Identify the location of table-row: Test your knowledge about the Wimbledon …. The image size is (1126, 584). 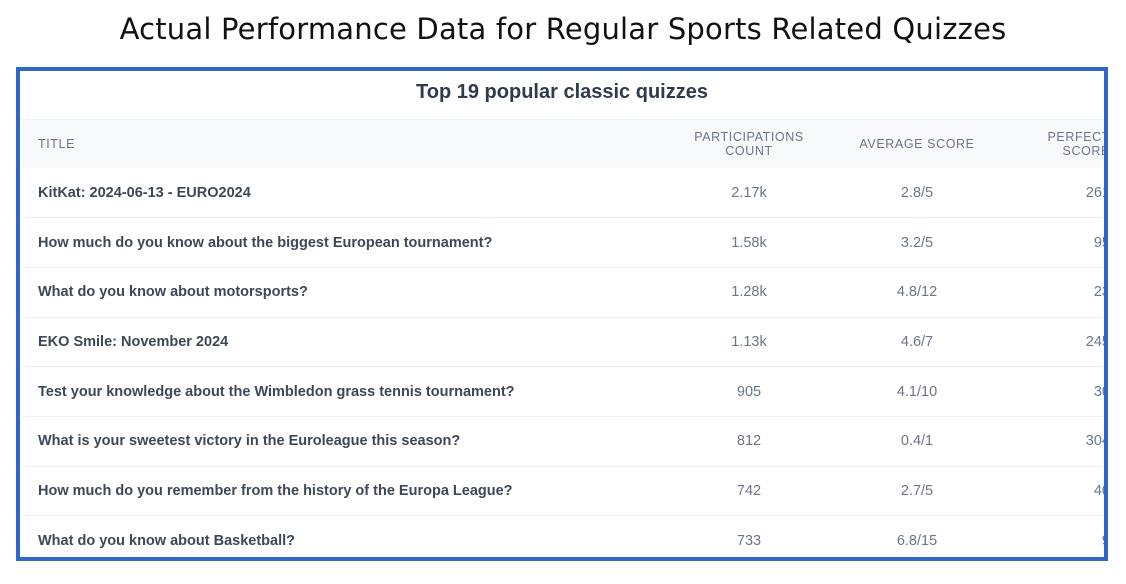
(563, 392).